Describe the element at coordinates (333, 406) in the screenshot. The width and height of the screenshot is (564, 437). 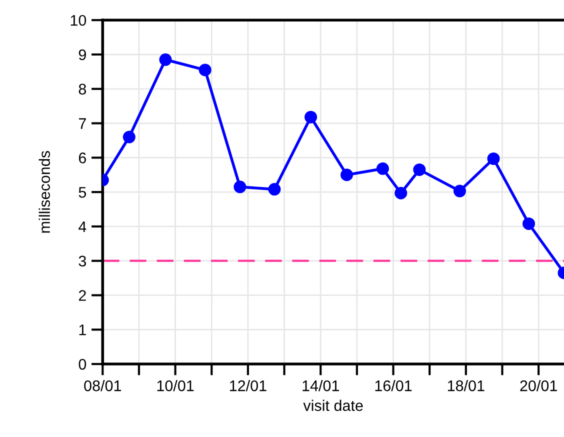
I see `x-axis-title: visit date` at that location.